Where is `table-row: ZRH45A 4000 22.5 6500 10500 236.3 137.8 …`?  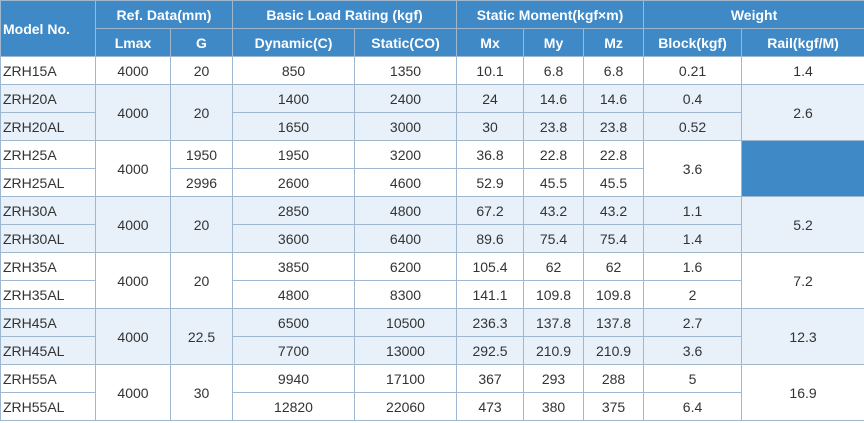
table-row: ZRH45A 4000 22.5 6500 10500 236.3 137.8 … is located at coordinates (432, 336).